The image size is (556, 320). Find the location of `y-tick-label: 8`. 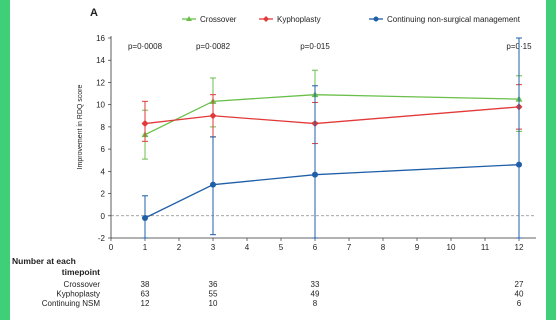

y-tick-label: 8 is located at coordinates (103, 127).